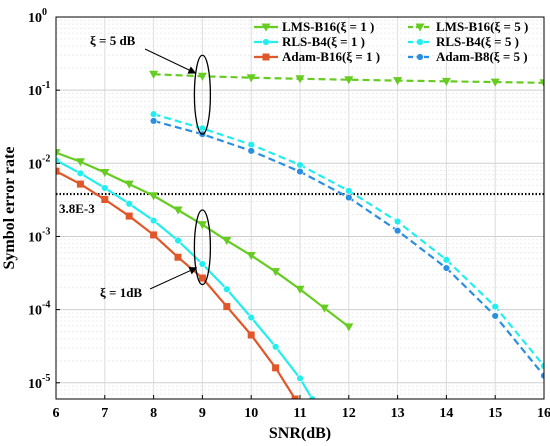 This screenshot has width=550, height=446. Describe the element at coordinates (202, 413) in the screenshot. I see `x-tick-label: 9` at that location.